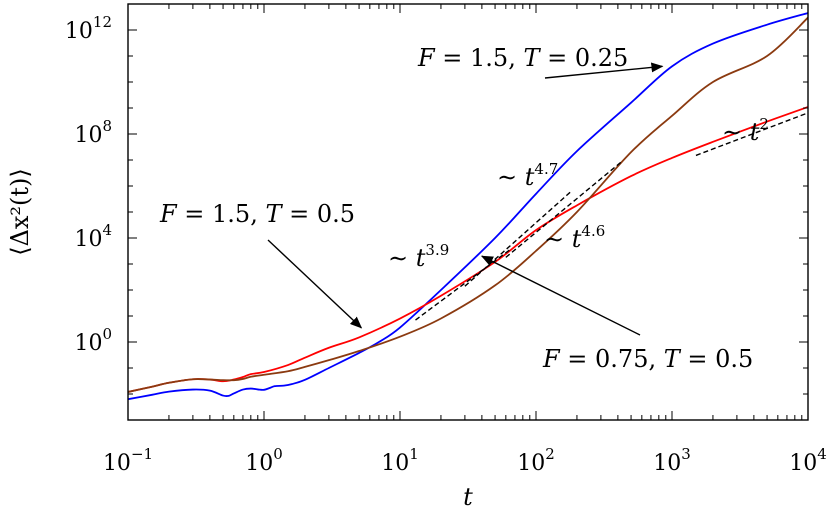  I want to click on annotation-label: F = 1.5, T = 0.5, so click(257, 214).